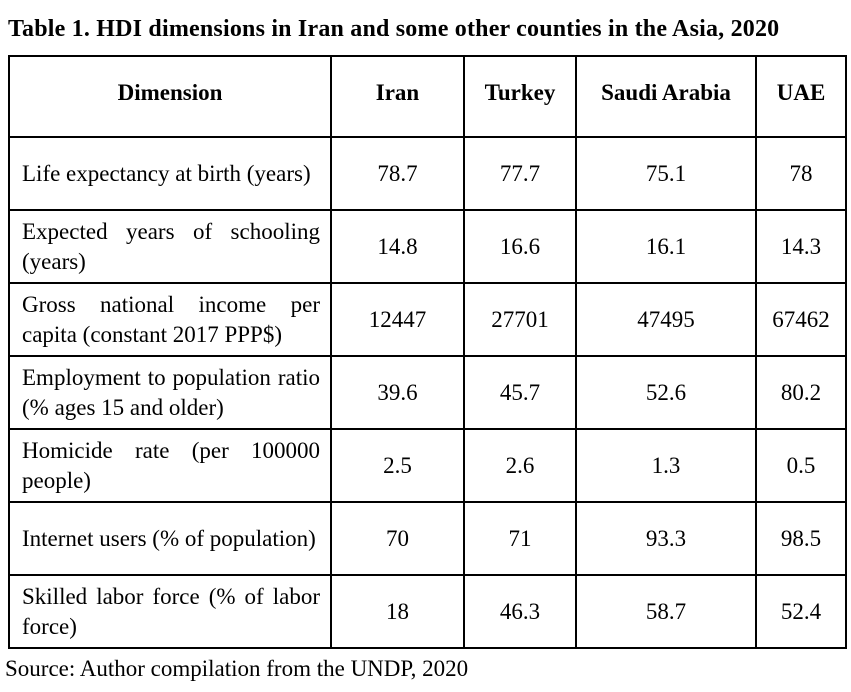  I want to click on value-turkey: 27701, so click(520, 320).